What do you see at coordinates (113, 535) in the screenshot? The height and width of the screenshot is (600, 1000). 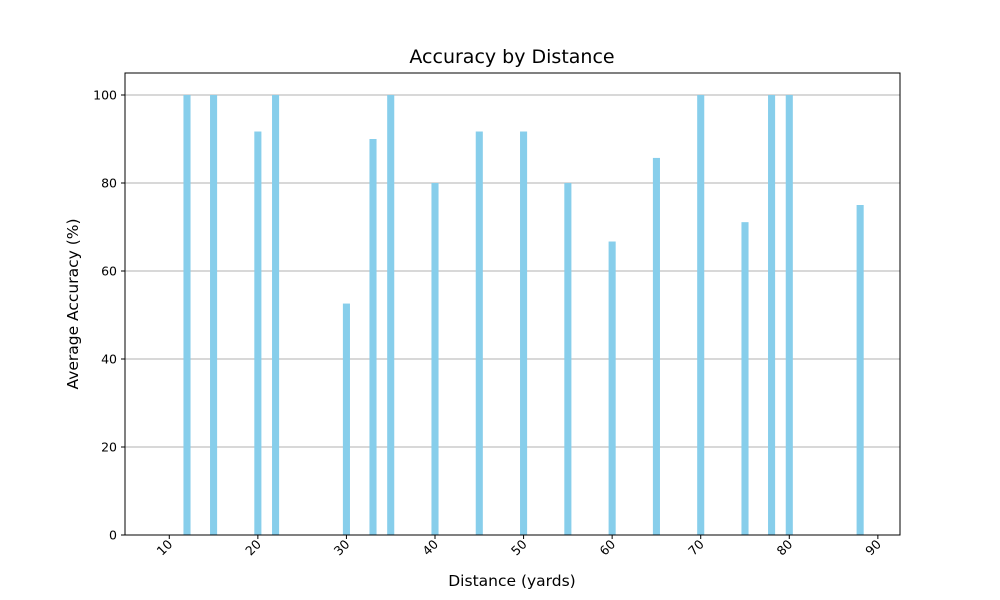 I see `y-tick-label: 0` at bounding box center [113, 535].